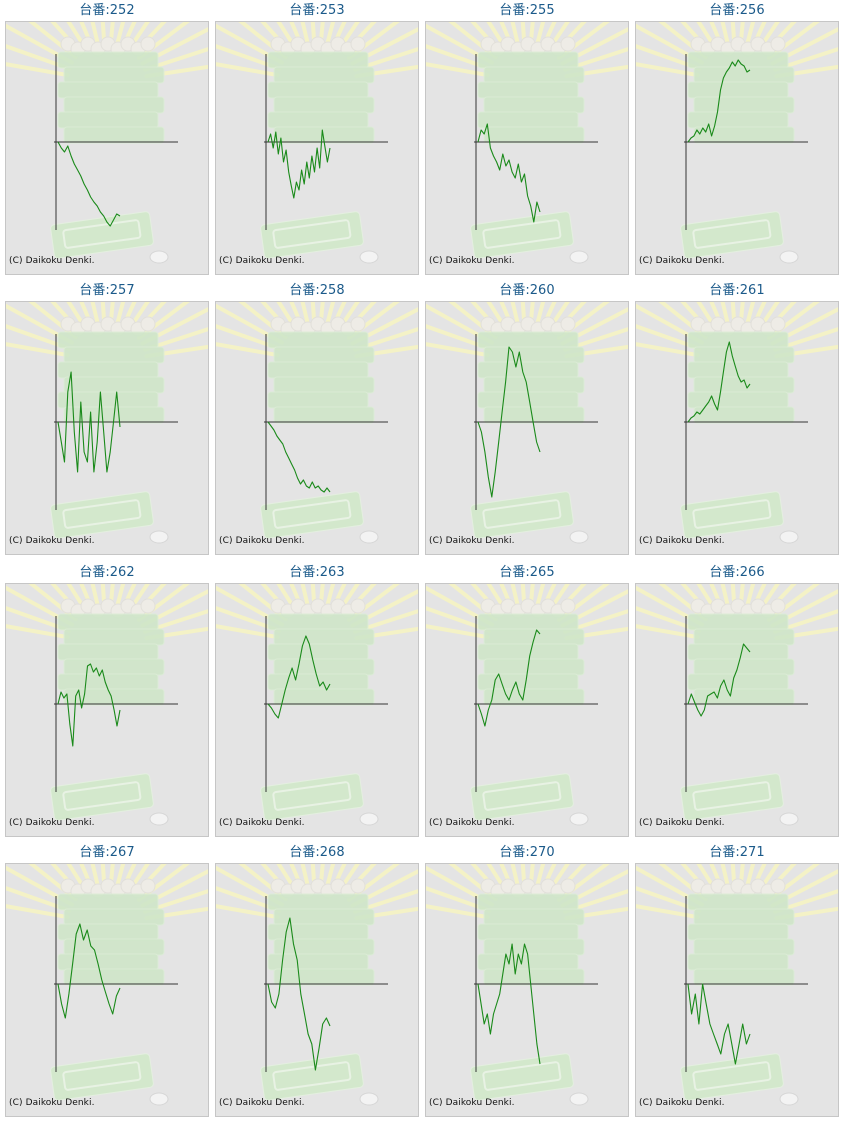  Describe the element at coordinates (527, 290) in the screenshot. I see `machine-number-title: 台番:260` at that location.